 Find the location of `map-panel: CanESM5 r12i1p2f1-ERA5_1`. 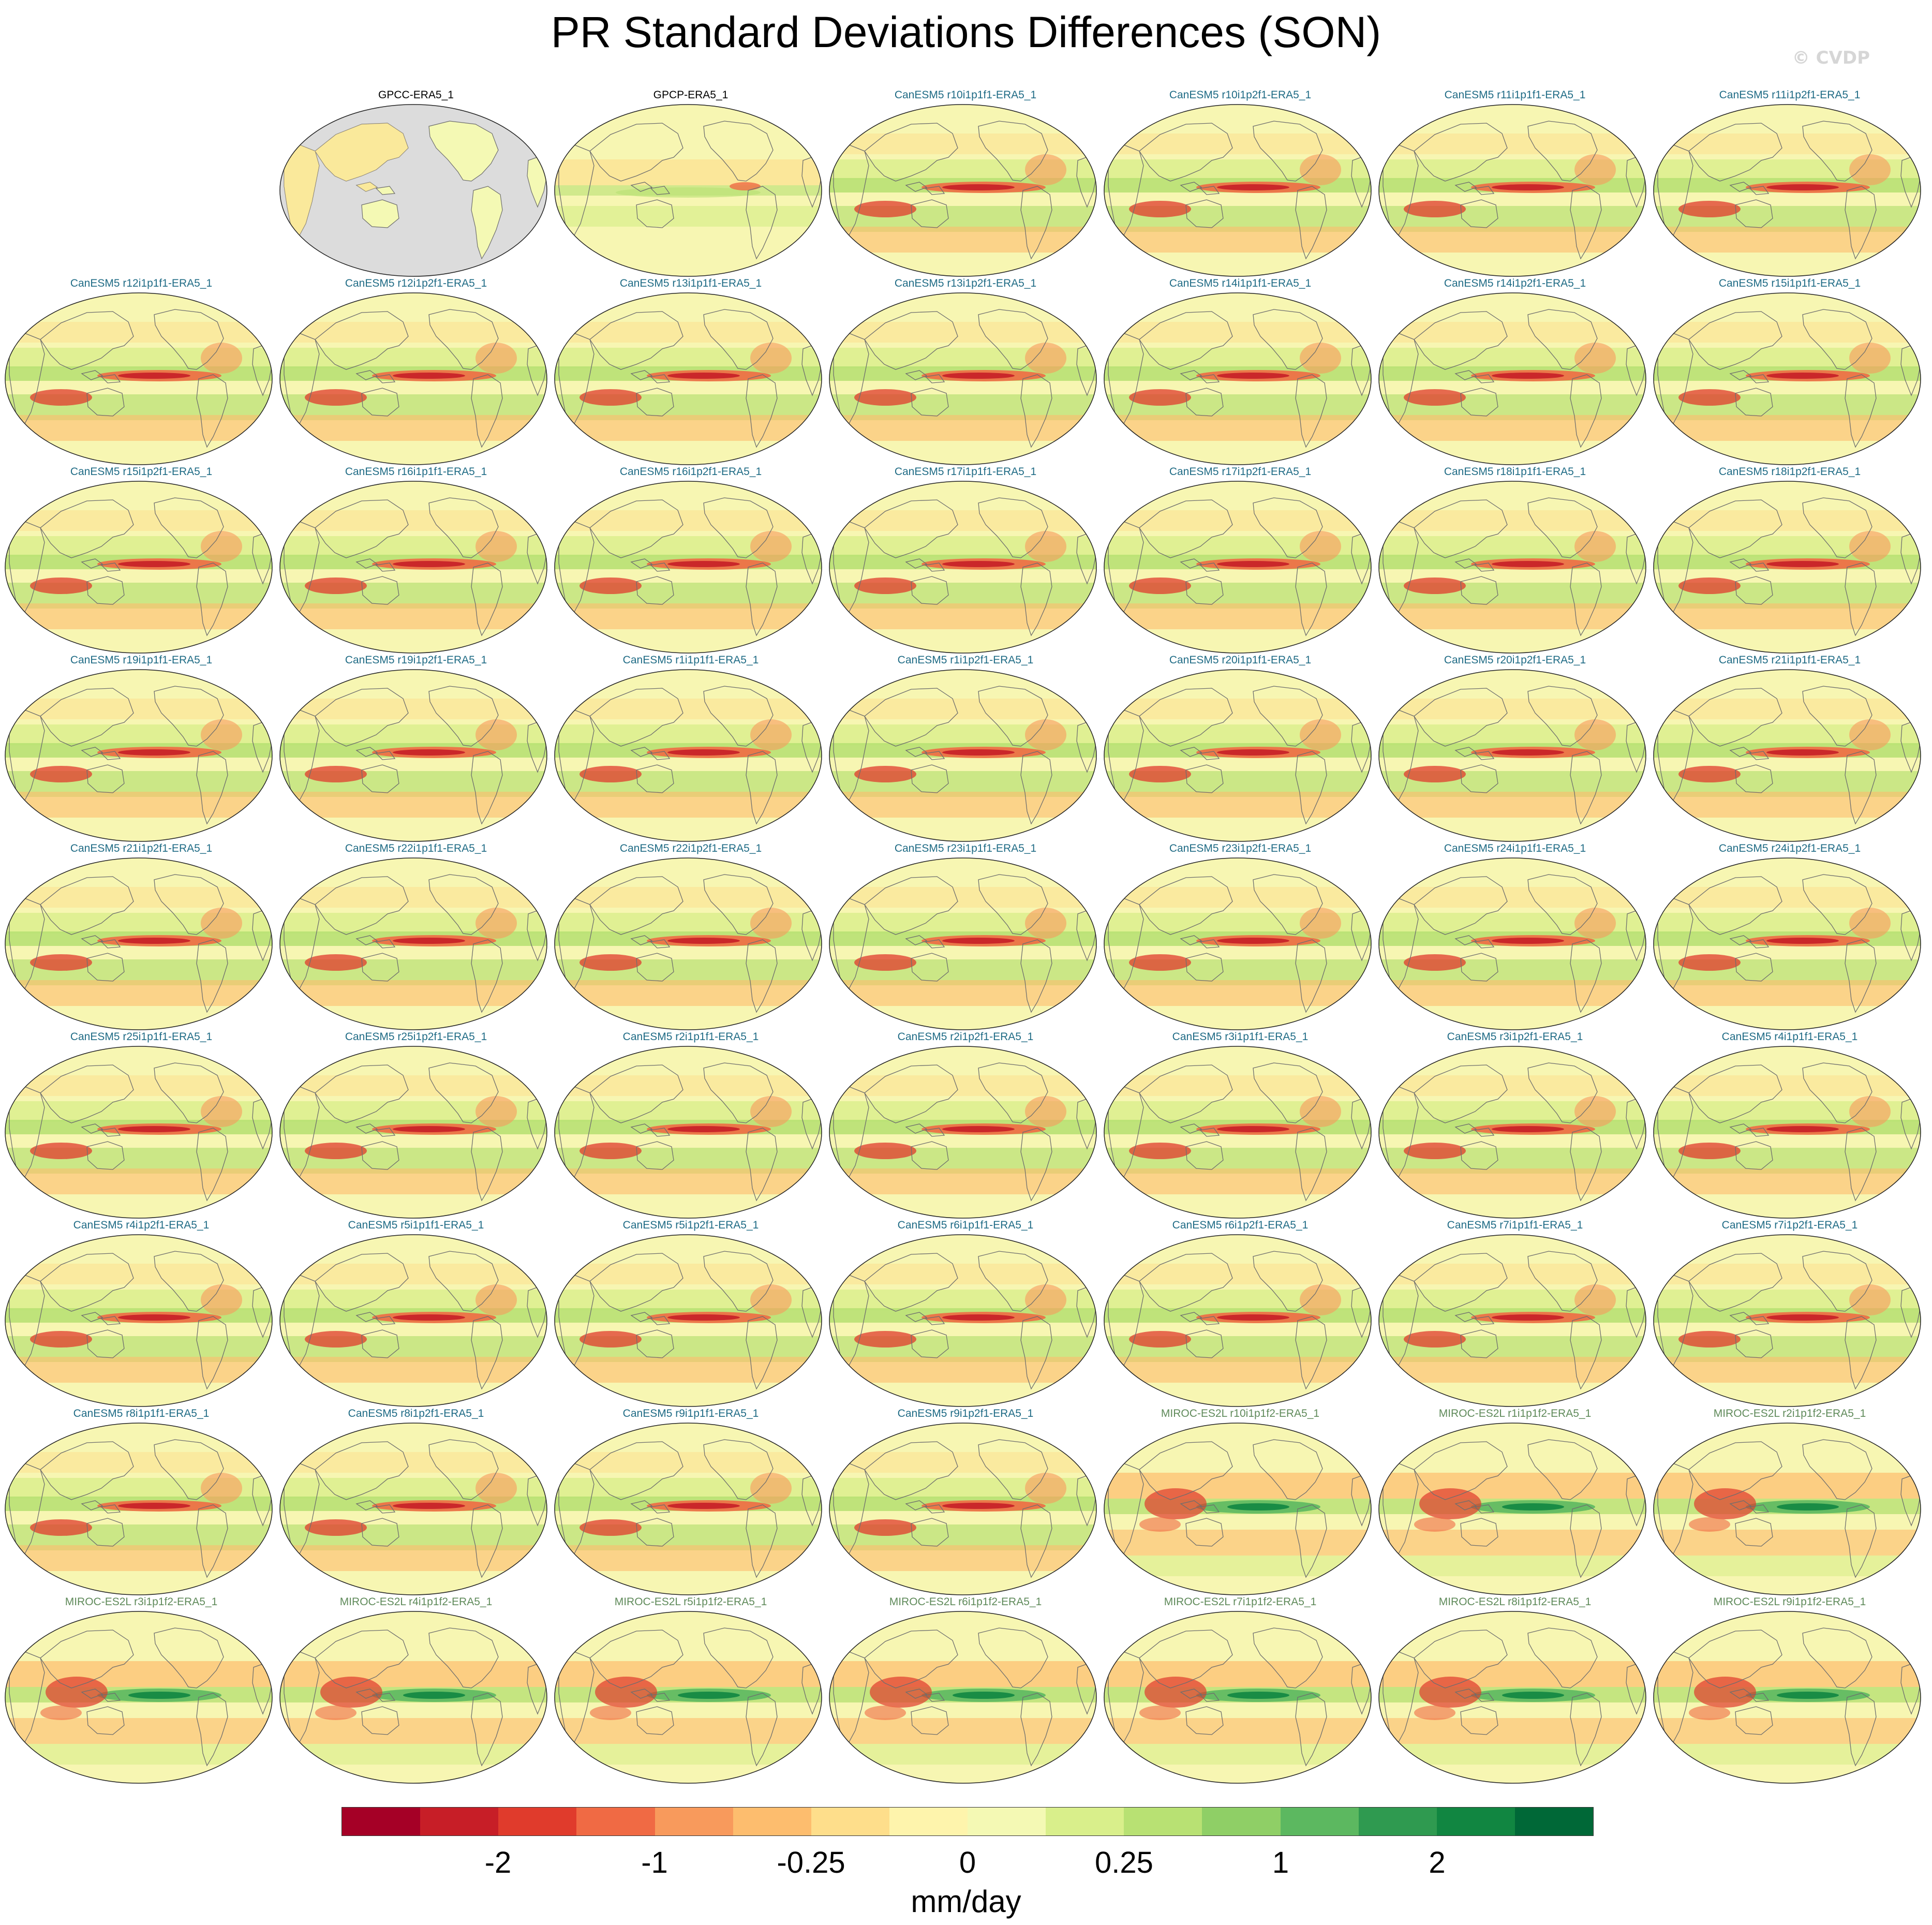

map-panel: CanESM5 r12i1p2f1-ERA5_1 is located at coordinates (416, 372).